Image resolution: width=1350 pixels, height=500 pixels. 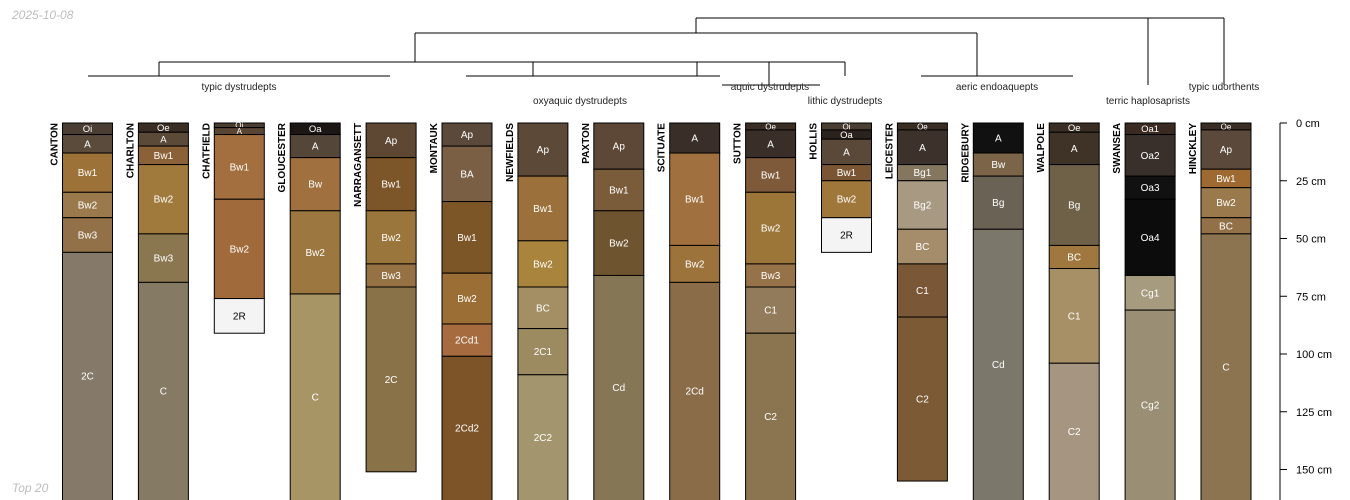 What do you see at coordinates (238, 87) in the screenshot?
I see `group-label: typic dystrudepts` at bounding box center [238, 87].